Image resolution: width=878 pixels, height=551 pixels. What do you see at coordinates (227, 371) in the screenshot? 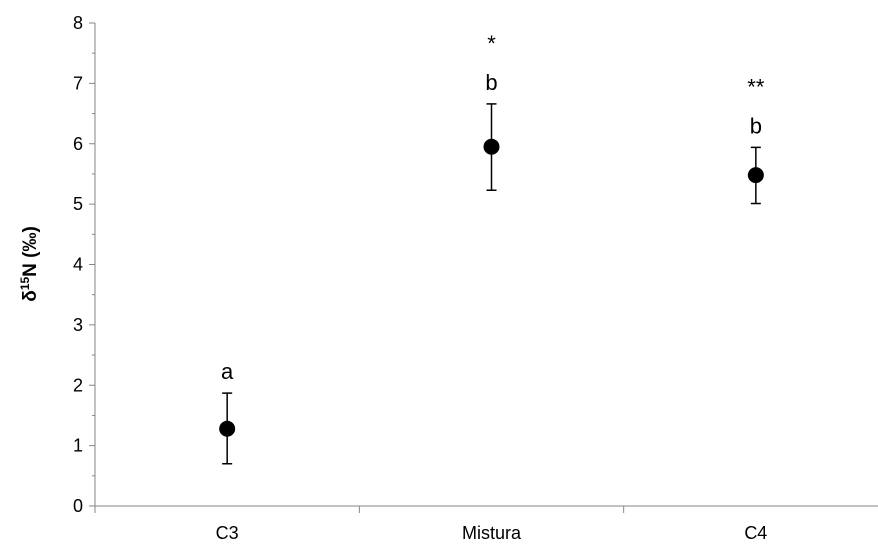
I see `annotation-label: a` at bounding box center [227, 371].